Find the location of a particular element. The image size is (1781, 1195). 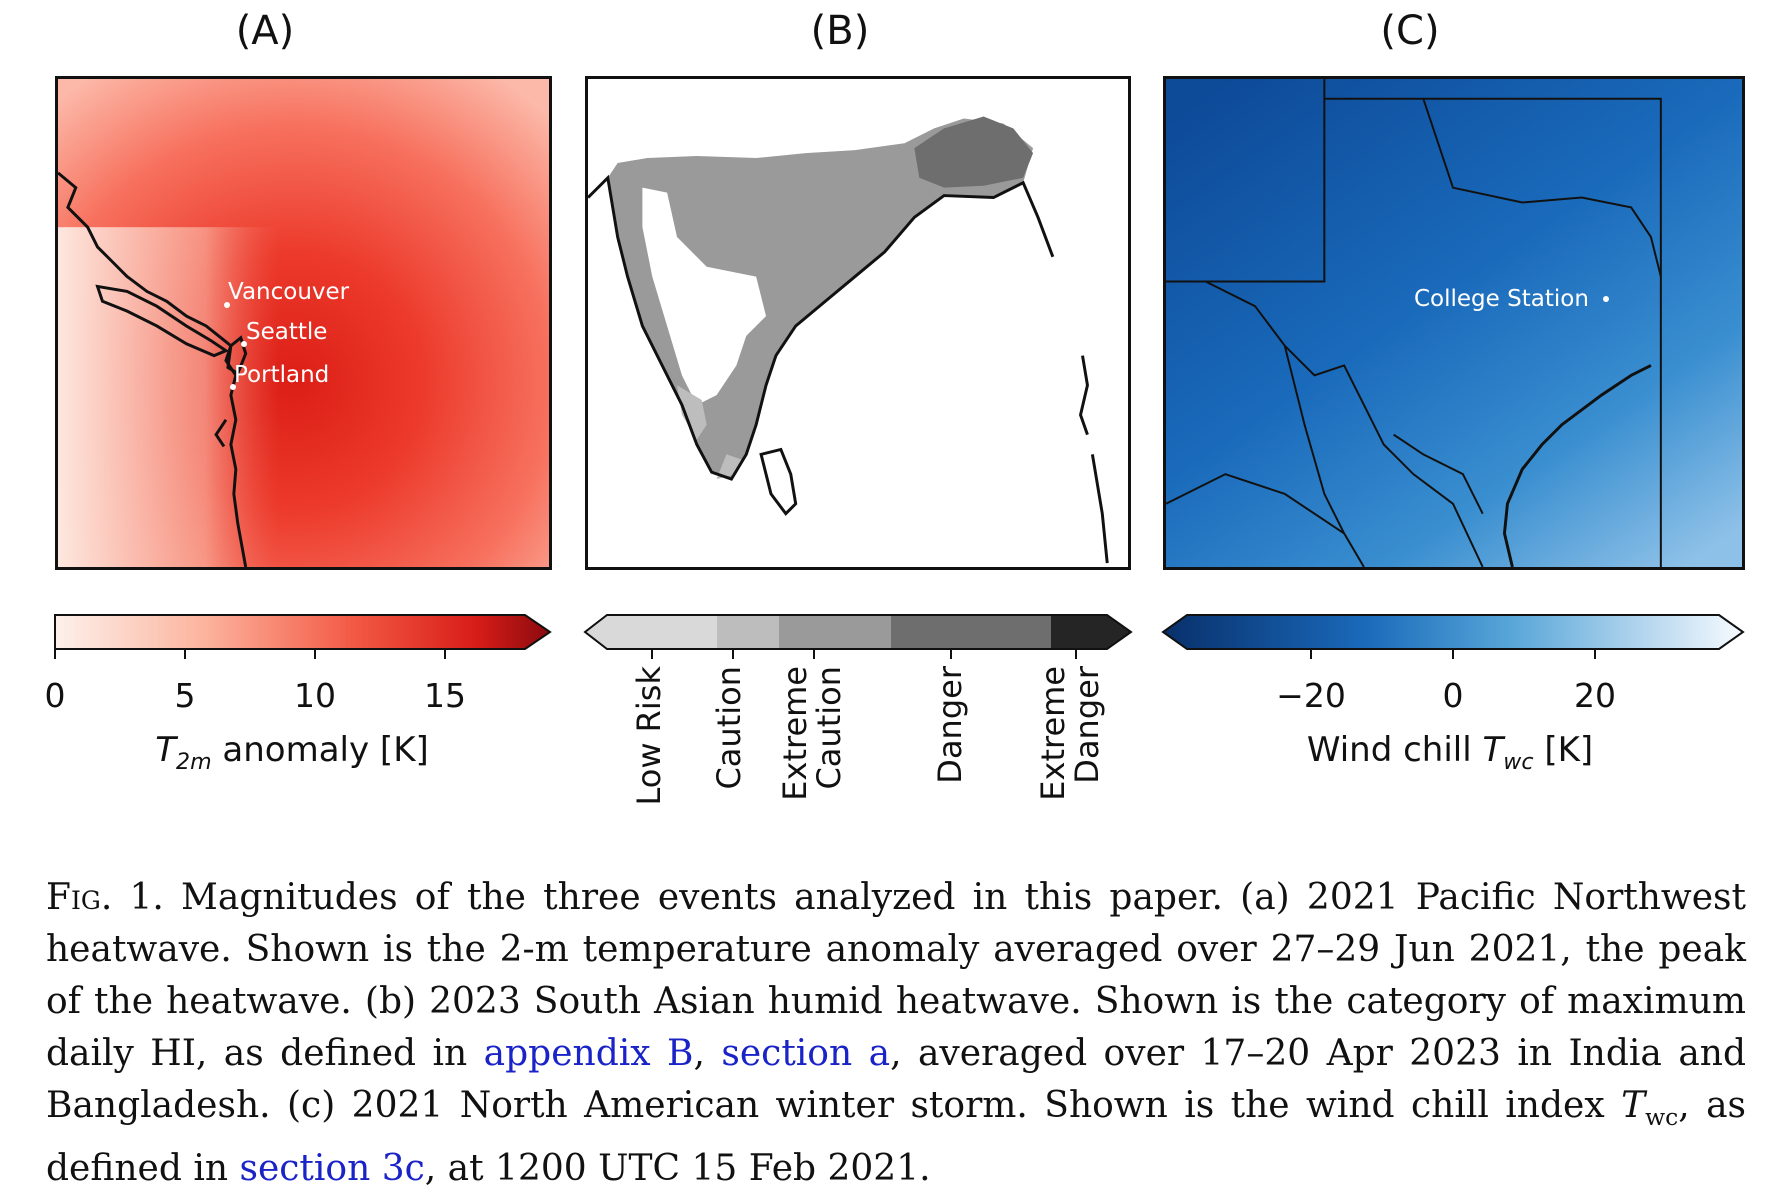

category-low-risk: Low Risk is located at coordinates (649, 736).